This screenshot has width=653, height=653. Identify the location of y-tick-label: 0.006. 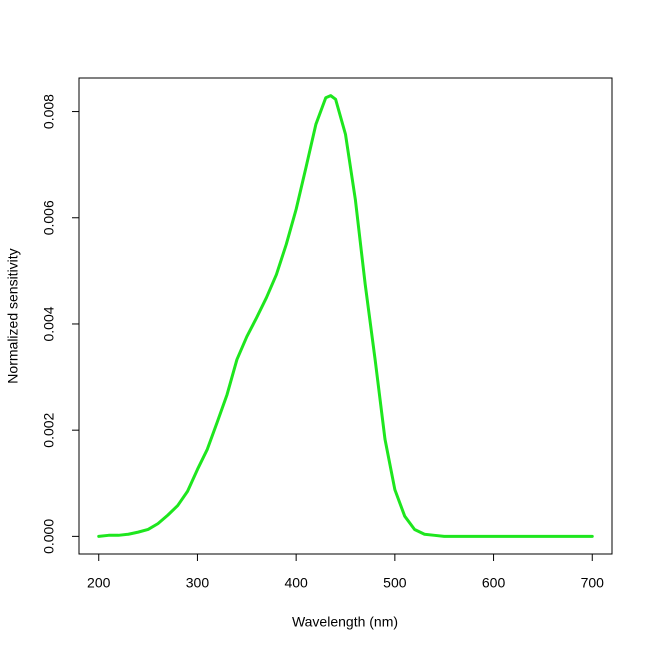
(49, 217).